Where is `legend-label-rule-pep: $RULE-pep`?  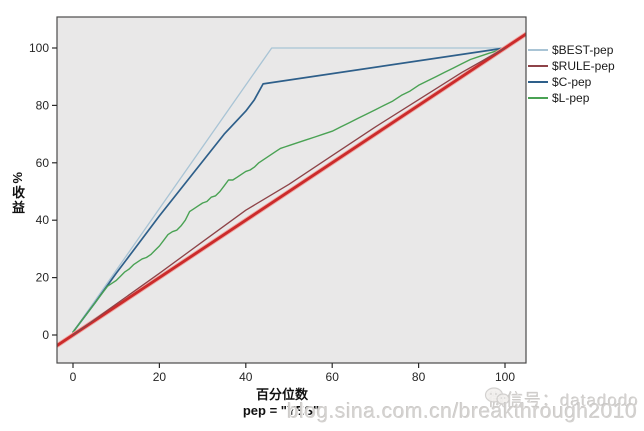 legend-label-rule-pep: $RULE-pep is located at coordinates (583, 66).